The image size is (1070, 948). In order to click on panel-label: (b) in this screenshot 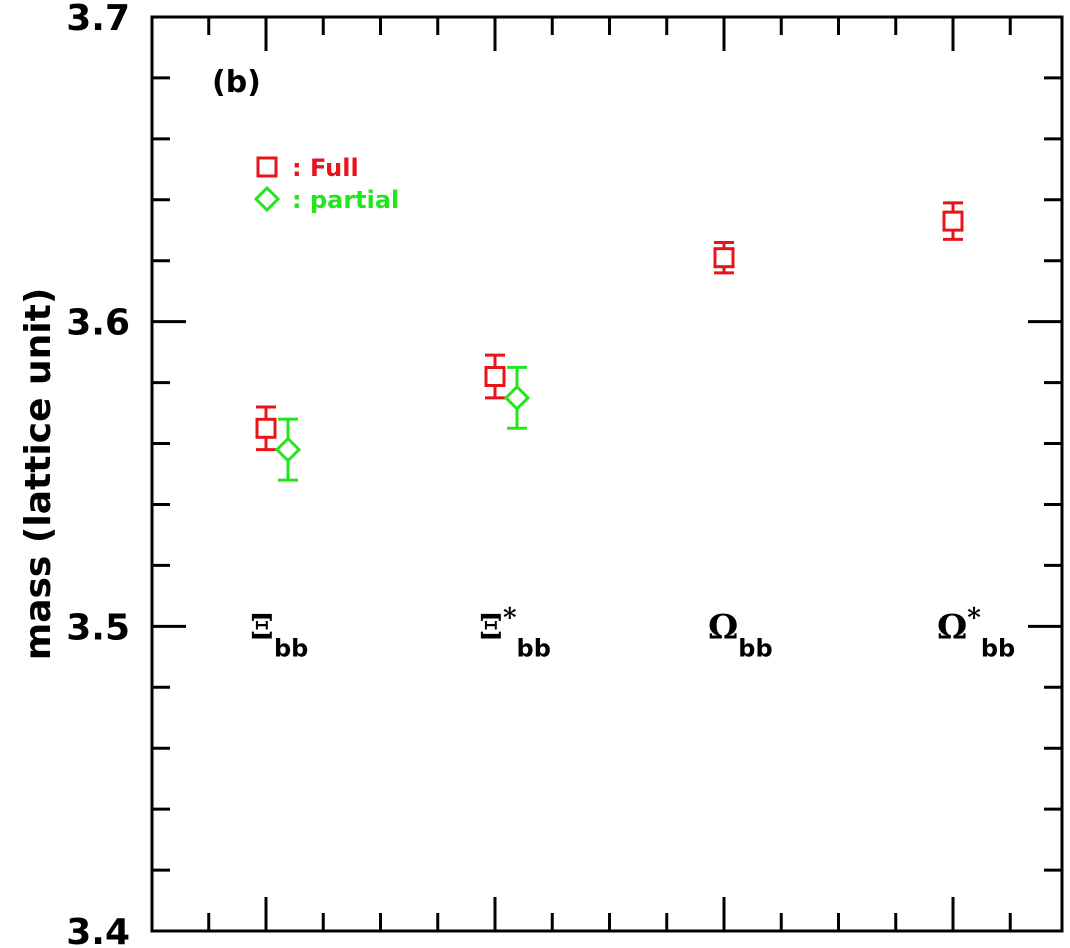, I will do `click(236, 82)`.